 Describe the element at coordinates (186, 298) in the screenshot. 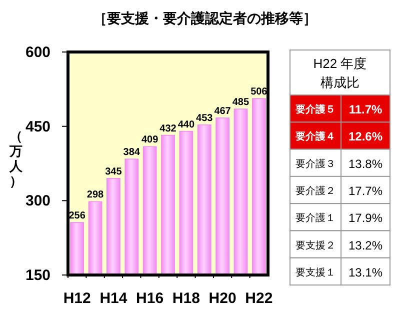

I see `x-tick-label: H18` at that location.